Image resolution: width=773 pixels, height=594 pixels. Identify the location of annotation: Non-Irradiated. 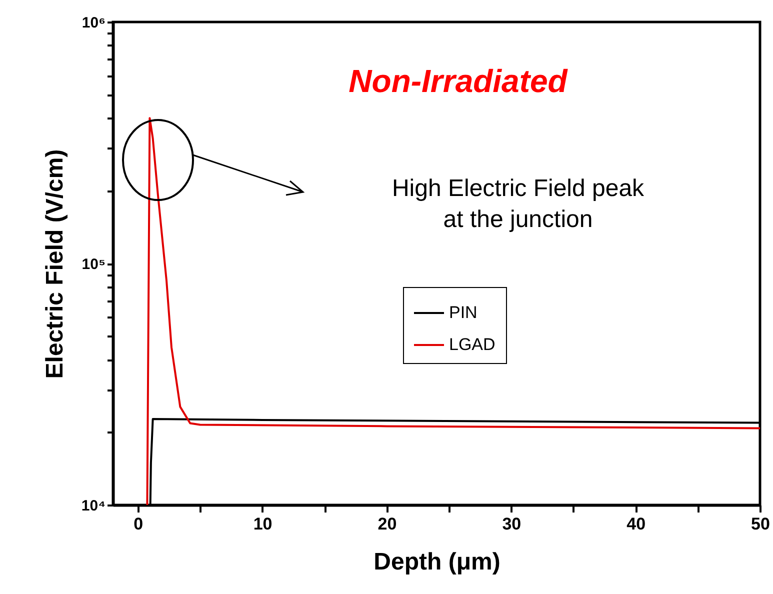
(458, 81).